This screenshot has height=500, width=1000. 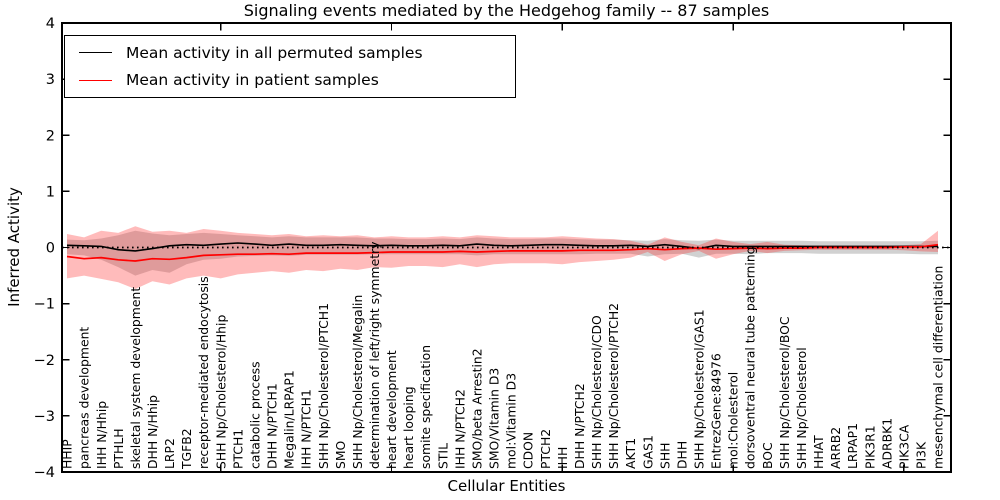 I want to click on x-category-label: determination of left/right symmetry, so click(x=374, y=356).